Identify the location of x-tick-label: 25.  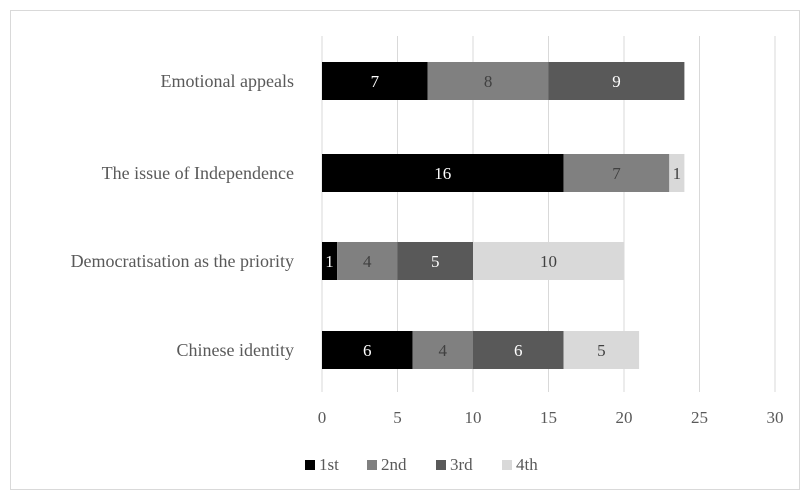
(699, 417).